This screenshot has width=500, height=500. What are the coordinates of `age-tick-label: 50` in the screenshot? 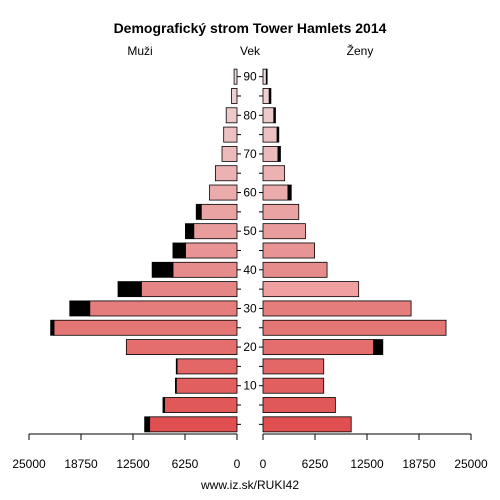 It's located at (250, 231).